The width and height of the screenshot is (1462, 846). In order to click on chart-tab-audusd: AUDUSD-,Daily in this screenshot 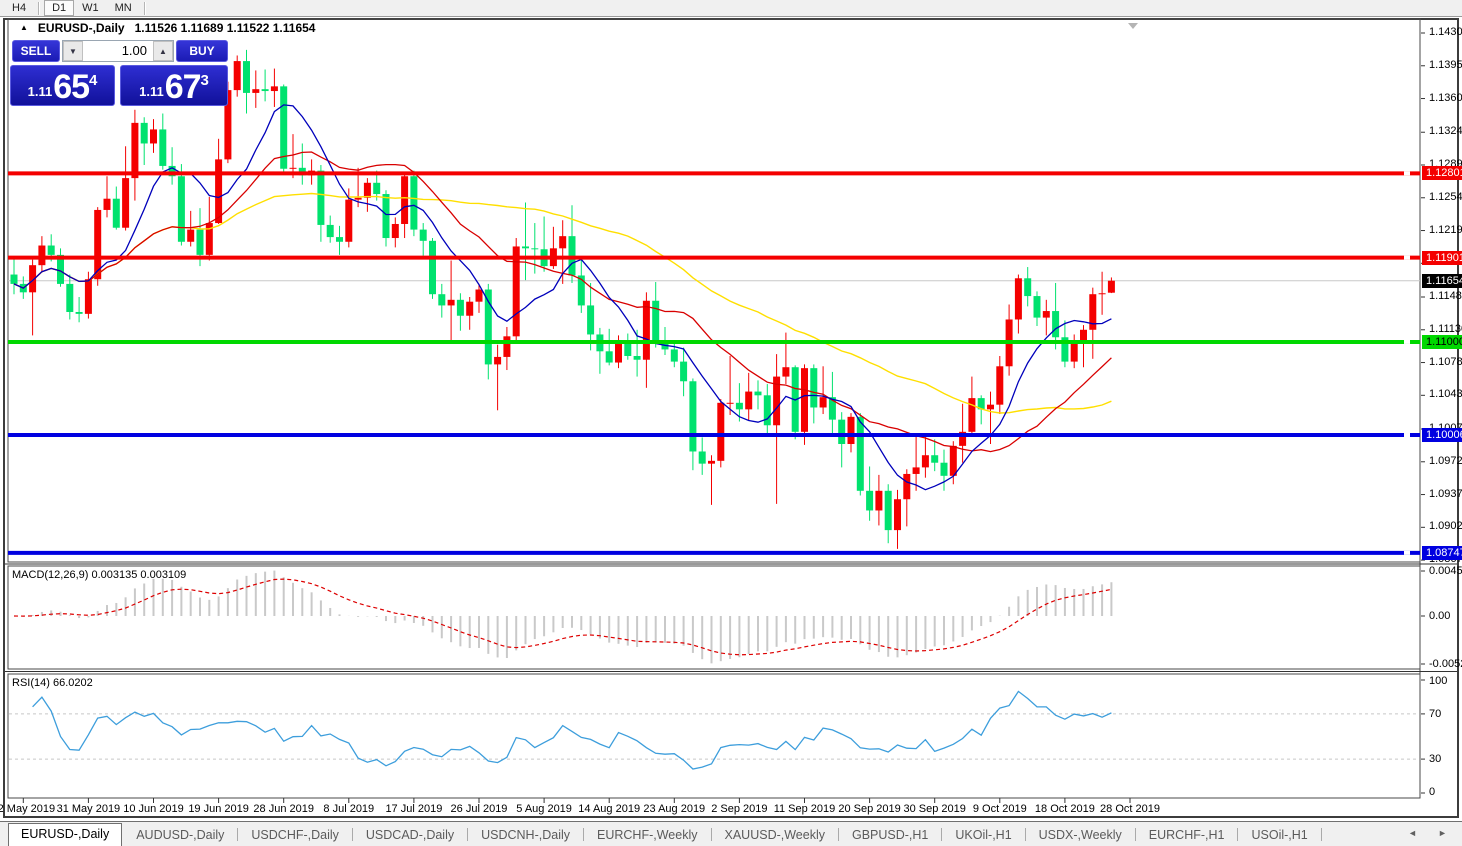, I will do `click(180, 835)`.